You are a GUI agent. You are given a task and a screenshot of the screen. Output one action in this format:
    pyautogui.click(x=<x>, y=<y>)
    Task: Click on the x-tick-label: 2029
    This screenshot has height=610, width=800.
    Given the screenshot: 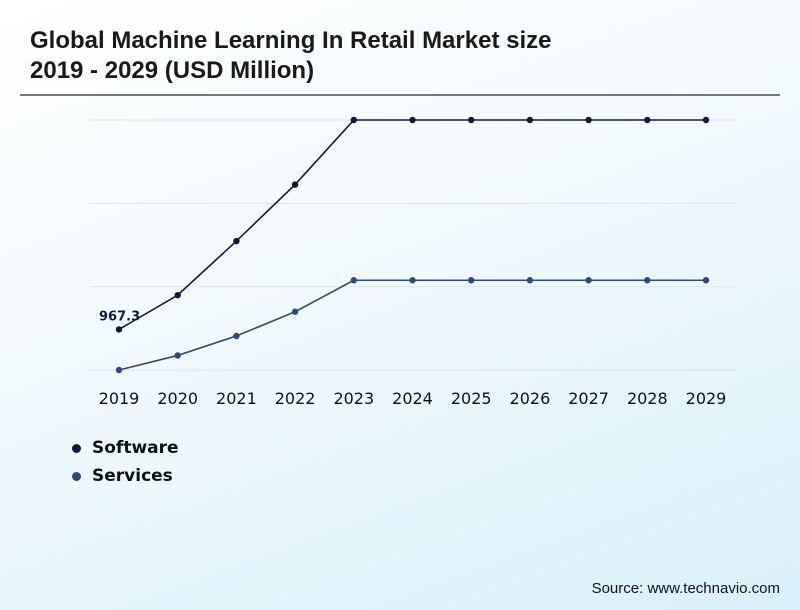 What is the action you would take?
    pyautogui.click(x=706, y=398)
    